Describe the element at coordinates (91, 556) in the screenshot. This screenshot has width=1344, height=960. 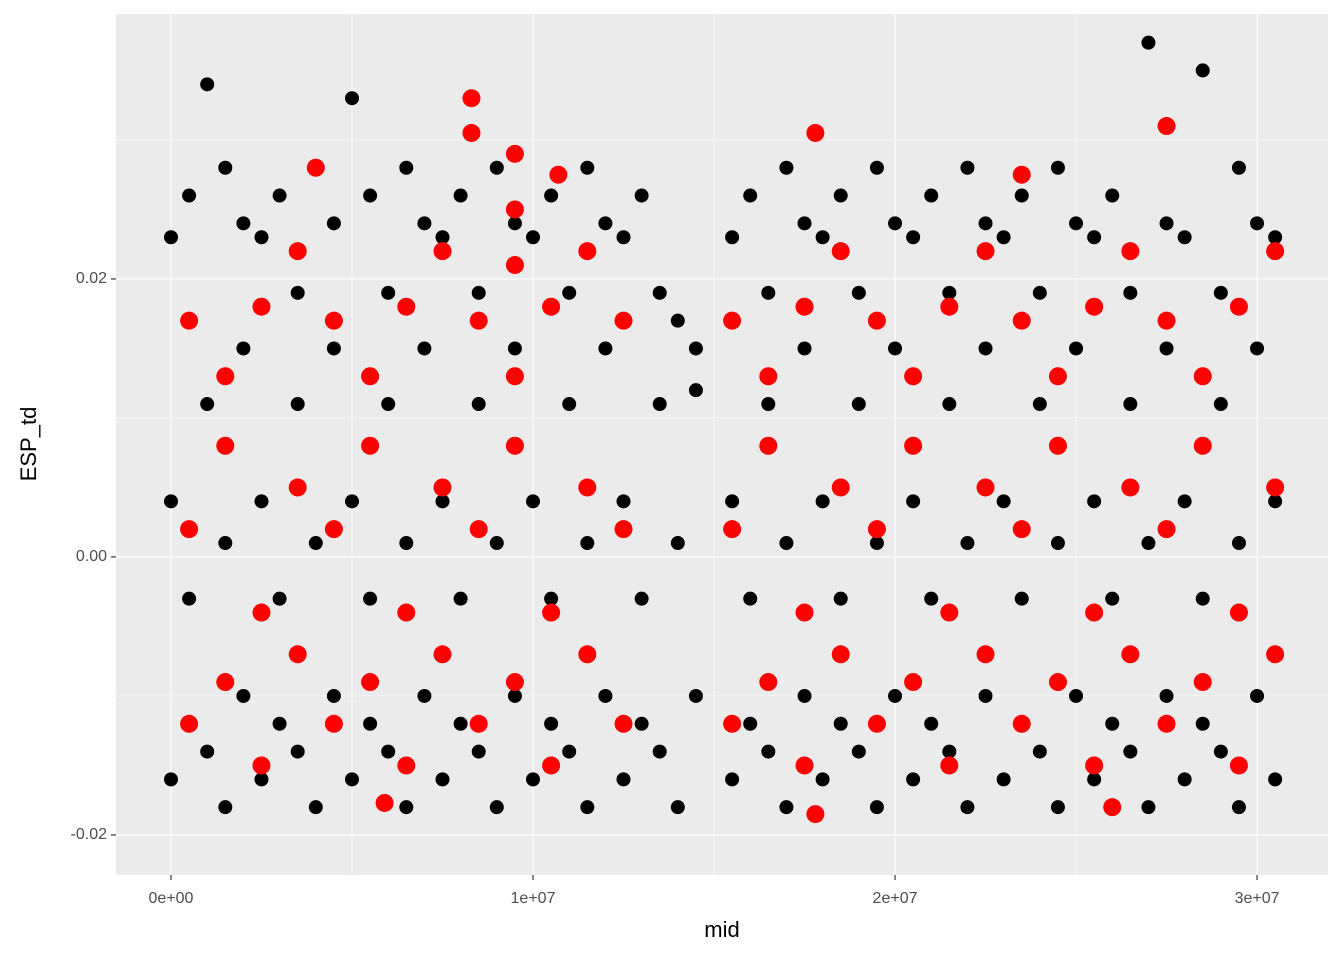
I see `y-tick-label: 0.00` at that location.